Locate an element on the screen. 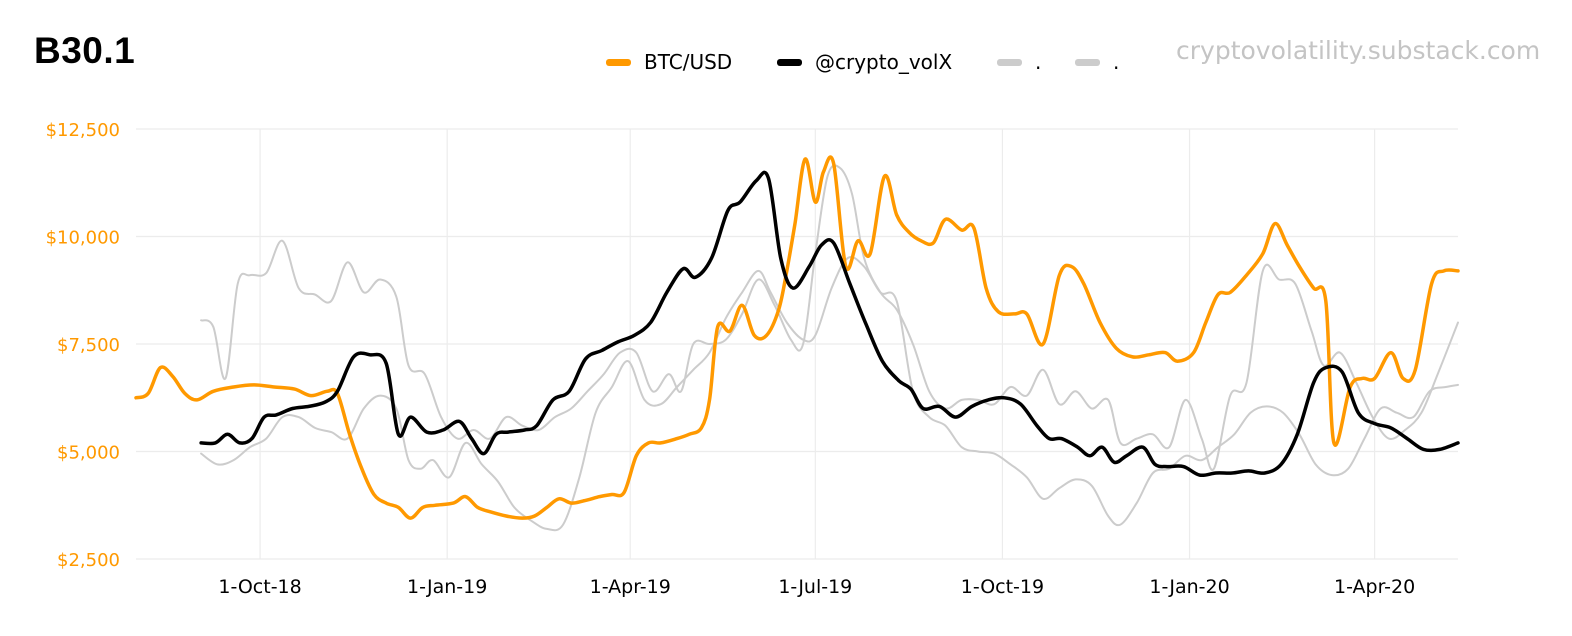 This screenshot has height=636, width=1572. x-tick-label: 1-Jul-19 is located at coordinates (815, 587).